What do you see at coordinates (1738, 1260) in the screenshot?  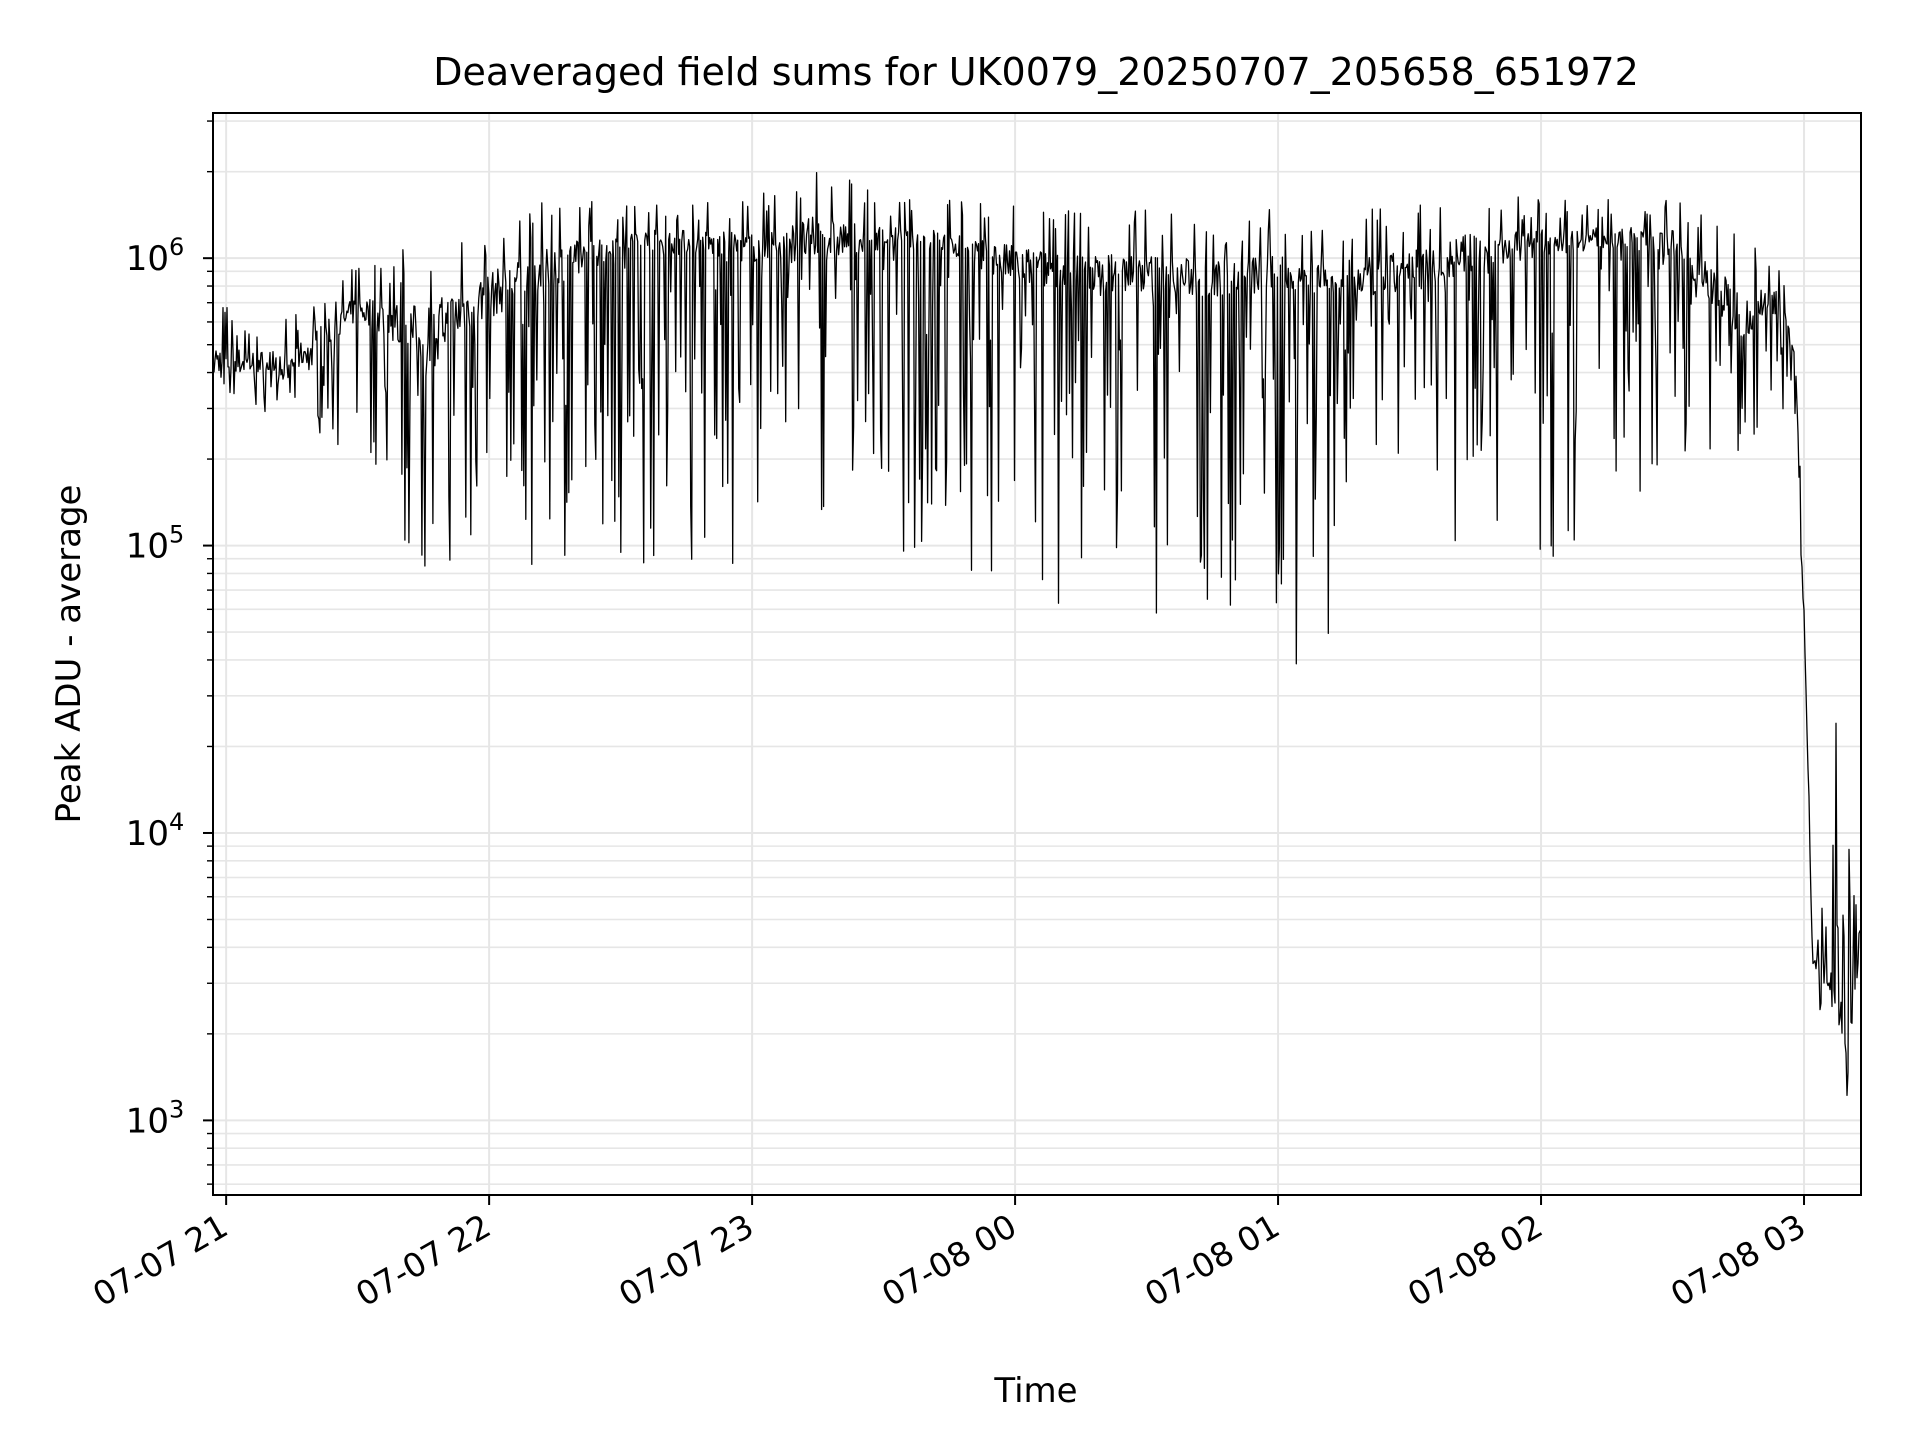 I see `x-tick-label: 07-08 03` at bounding box center [1738, 1260].